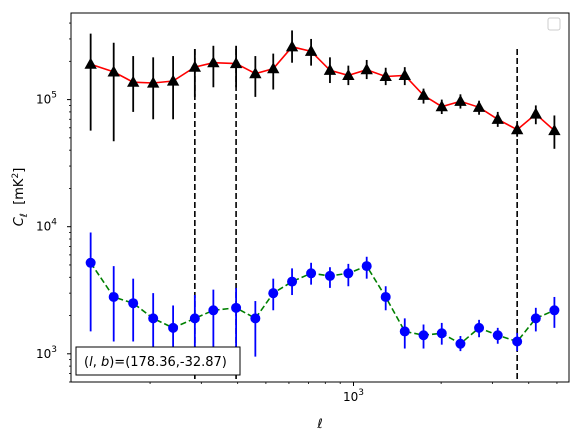  Describe the element at coordinates (46, 353) in the screenshot. I see `y-tick-label: 10³` at that location.